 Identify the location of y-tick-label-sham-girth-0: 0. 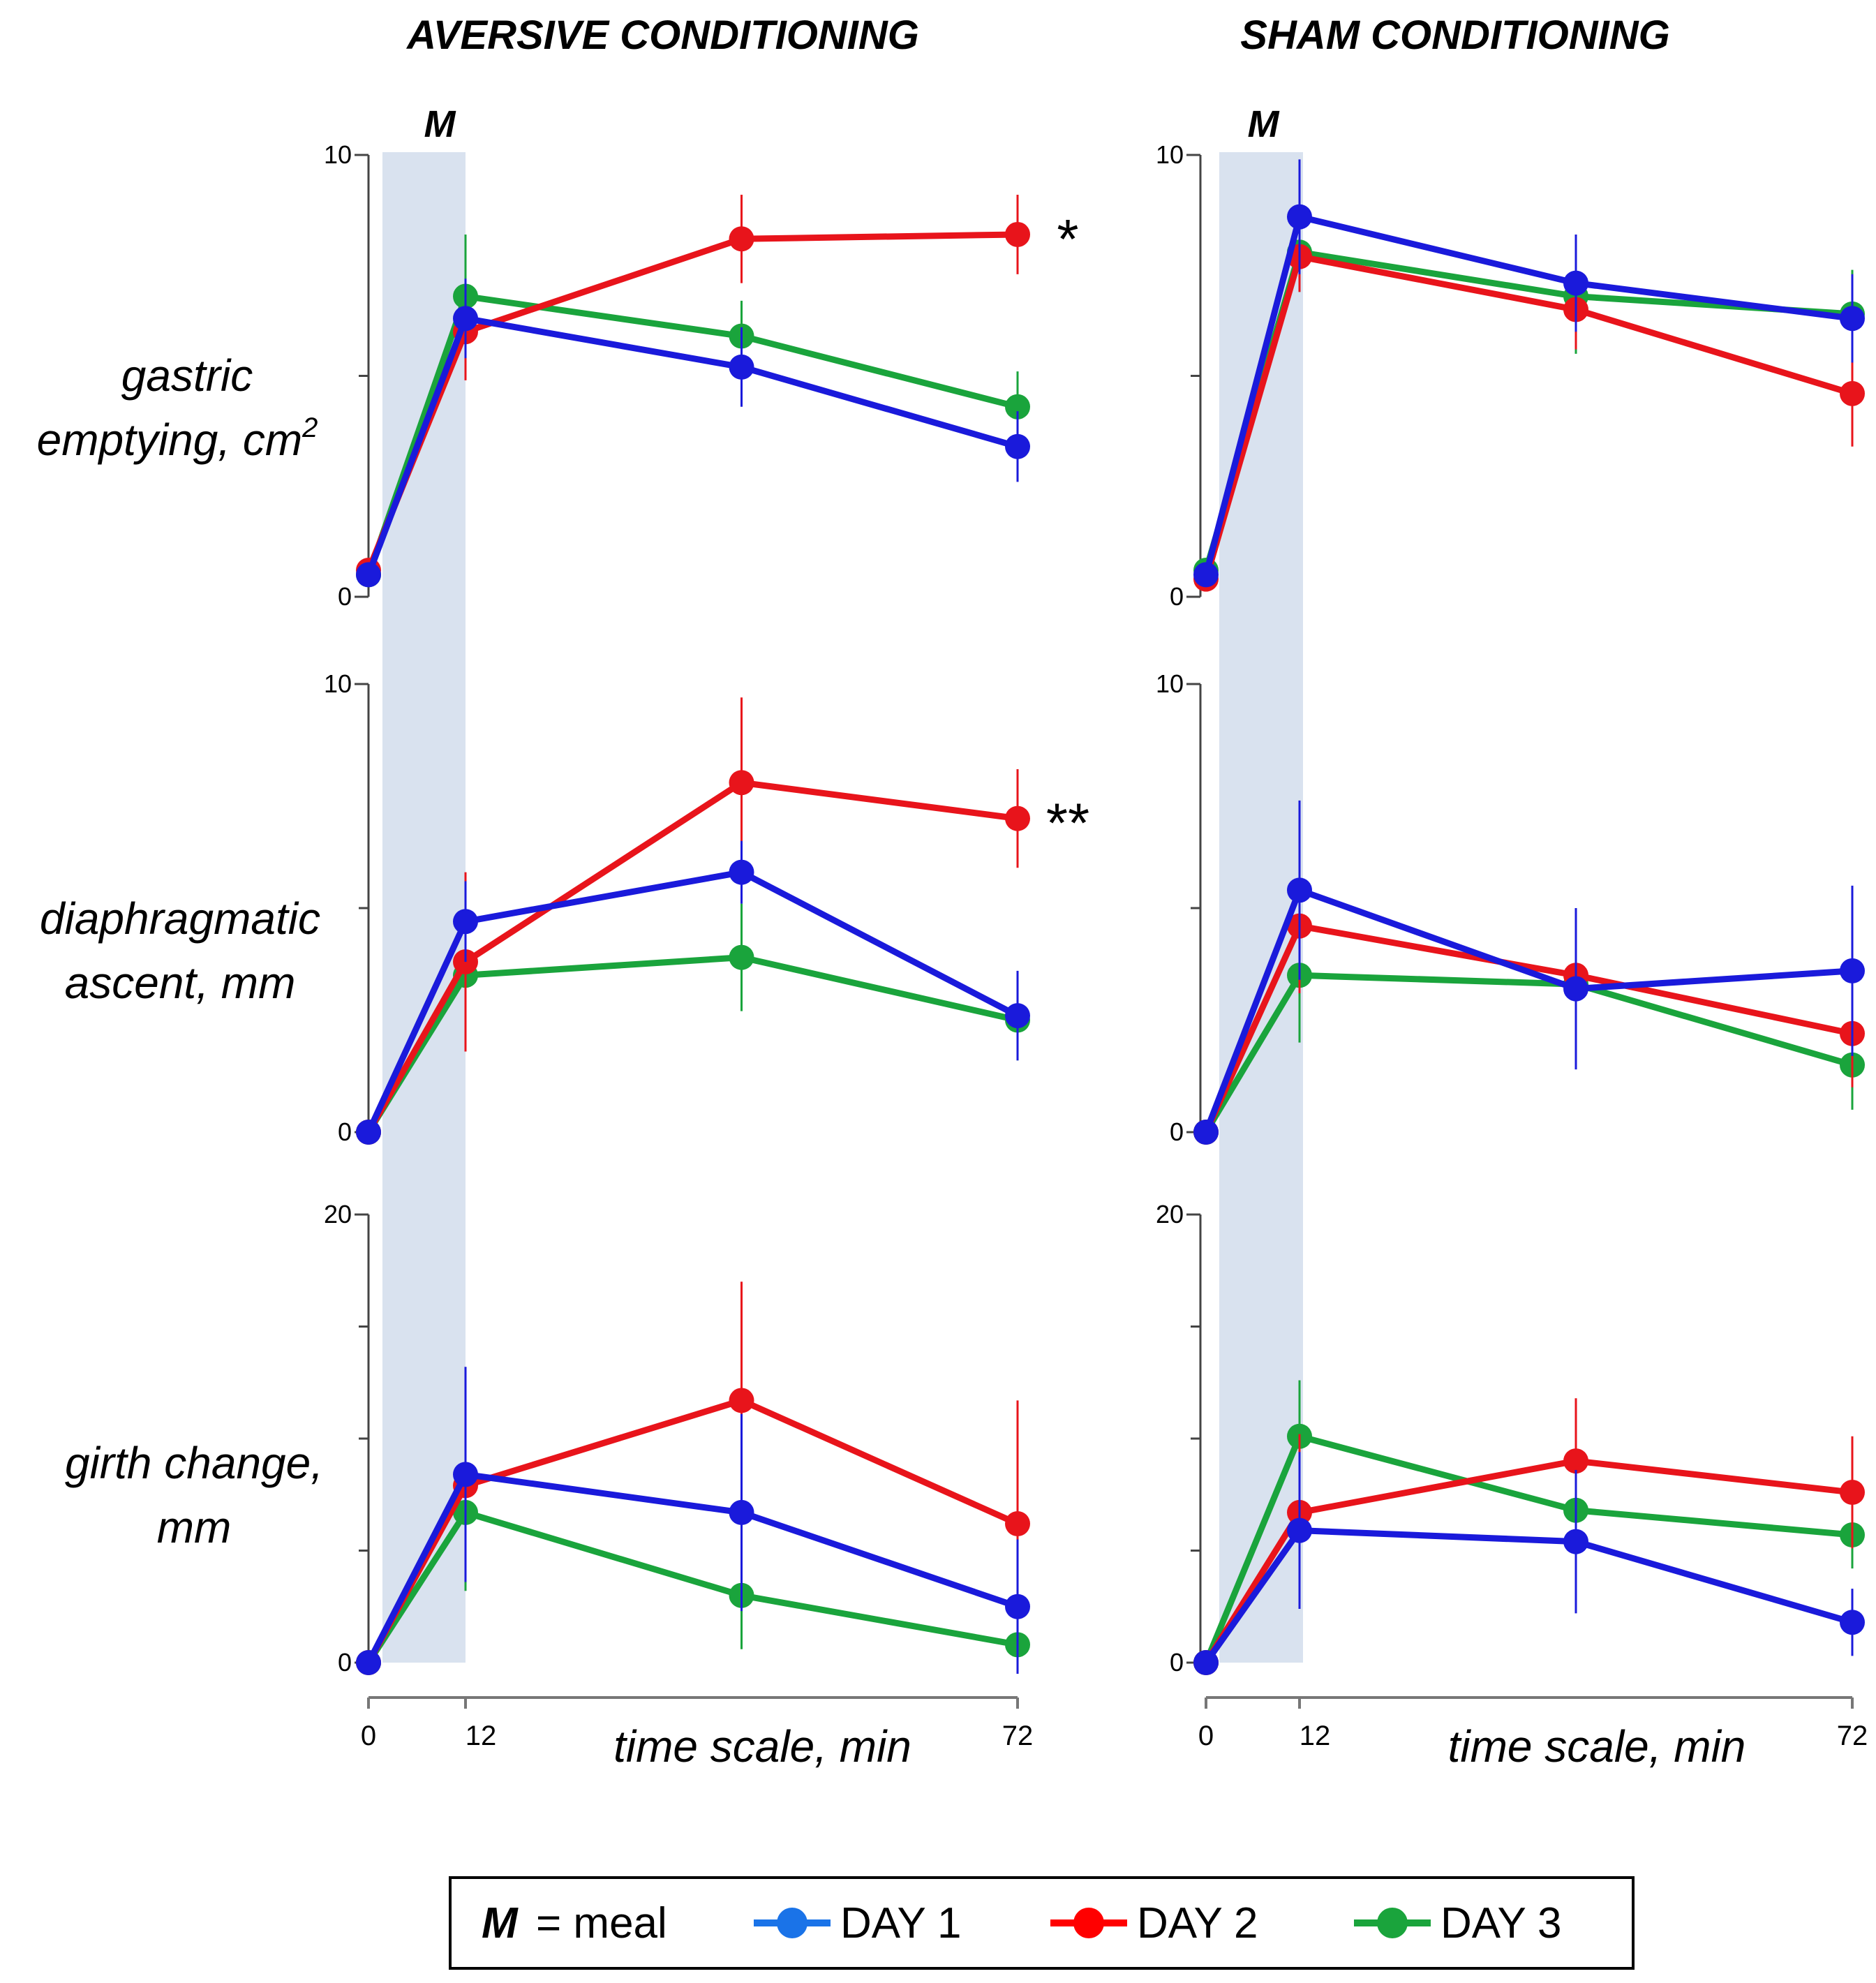
(1177, 1662).